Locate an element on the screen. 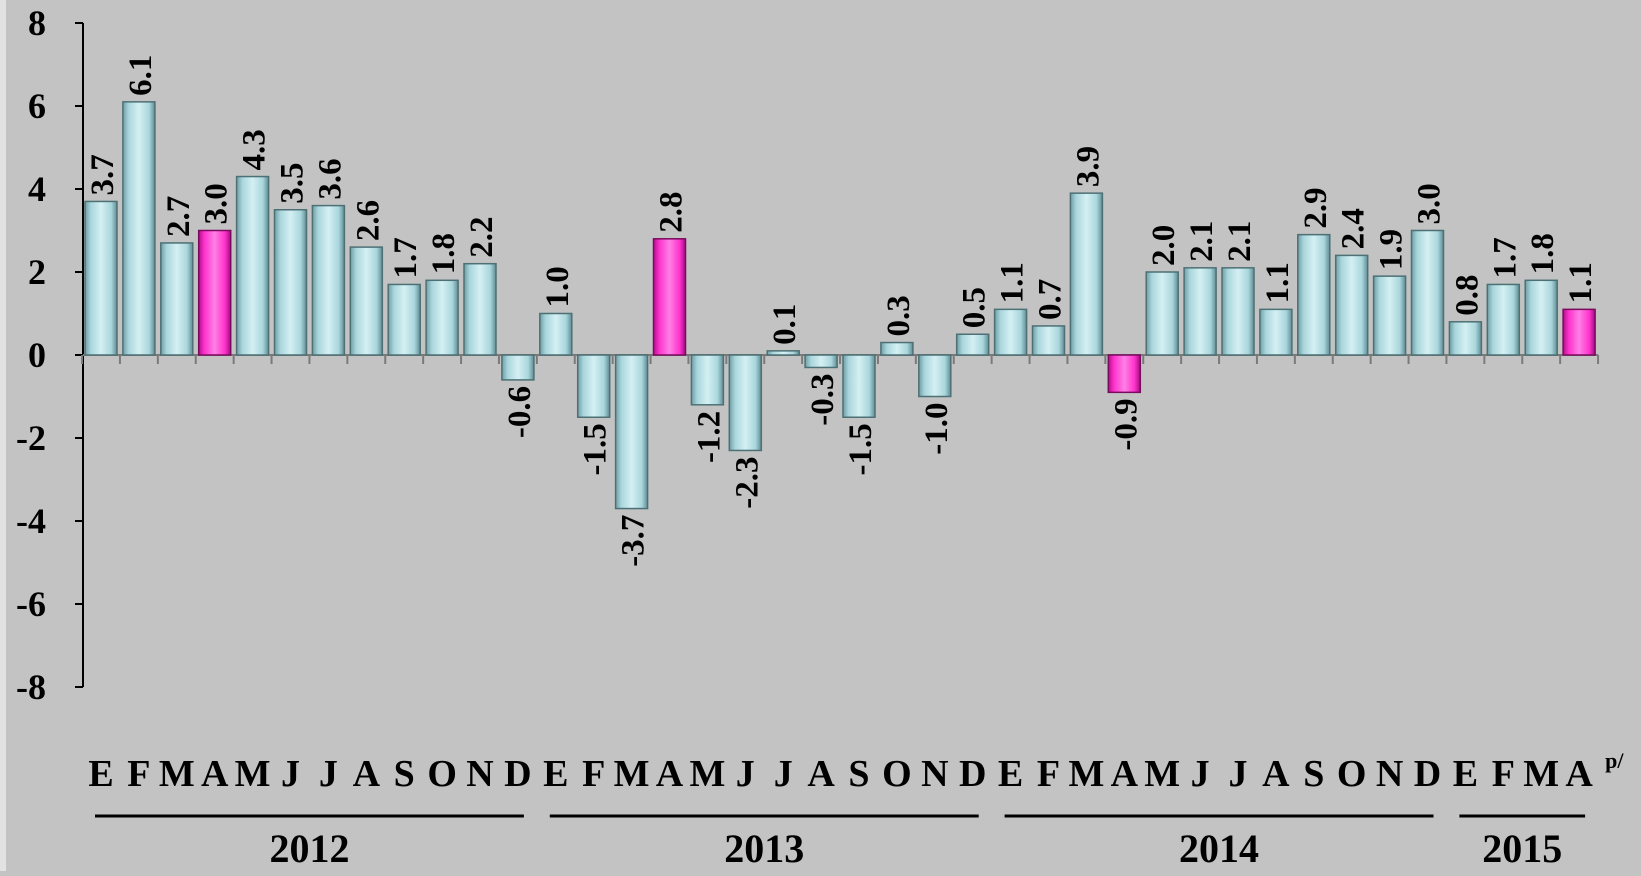  data-label: 2.4 is located at coordinates (1354, 228).